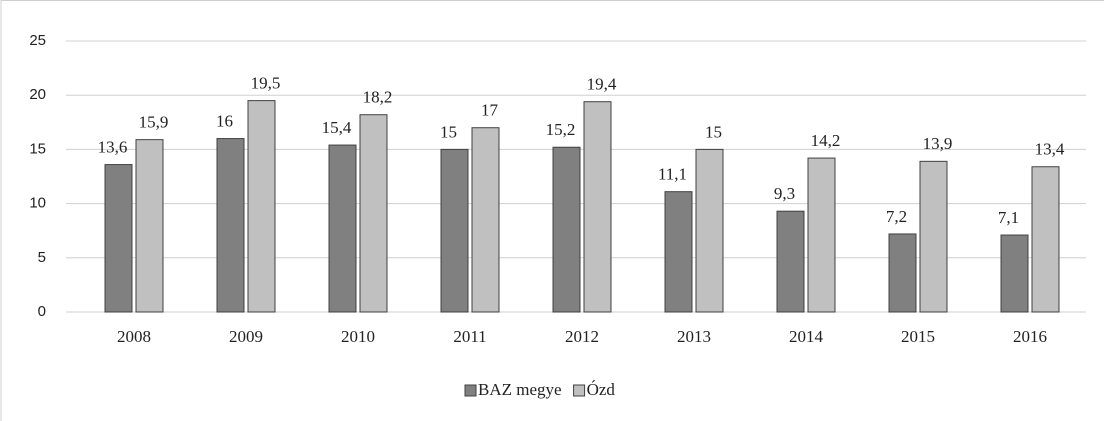 The width and height of the screenshot is (1104, 421). What do you see at coordinates (672, 174) in the screenshot?
I see `data-label: 11,1` at bounding box center [672, 174].